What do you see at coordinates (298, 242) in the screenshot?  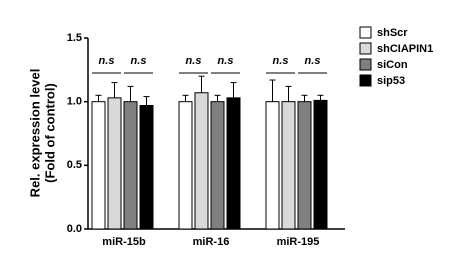 I see `x-tick-label: miR-195` at bounding box center [298, 242].